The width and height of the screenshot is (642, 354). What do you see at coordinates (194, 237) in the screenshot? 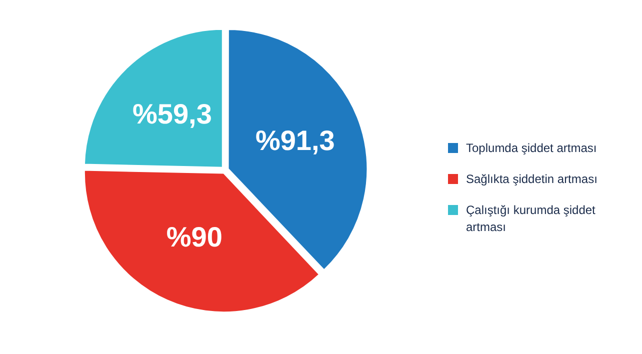
I see `data-label: %90` at bounding box center [194, 237].